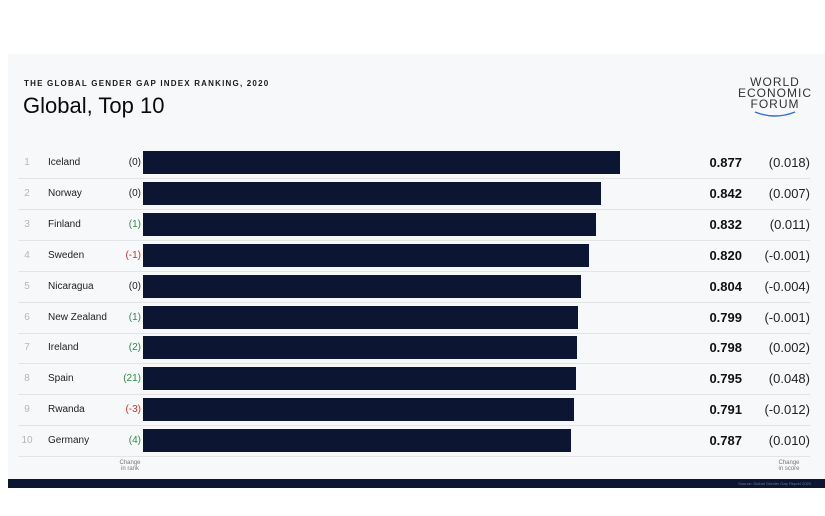 The width and height of the screenshot is (825, 516). What do you see at coordinates (789, 348) in the screenshot?
I see `score-change: (0.002)` at bounding box center [789, 348].